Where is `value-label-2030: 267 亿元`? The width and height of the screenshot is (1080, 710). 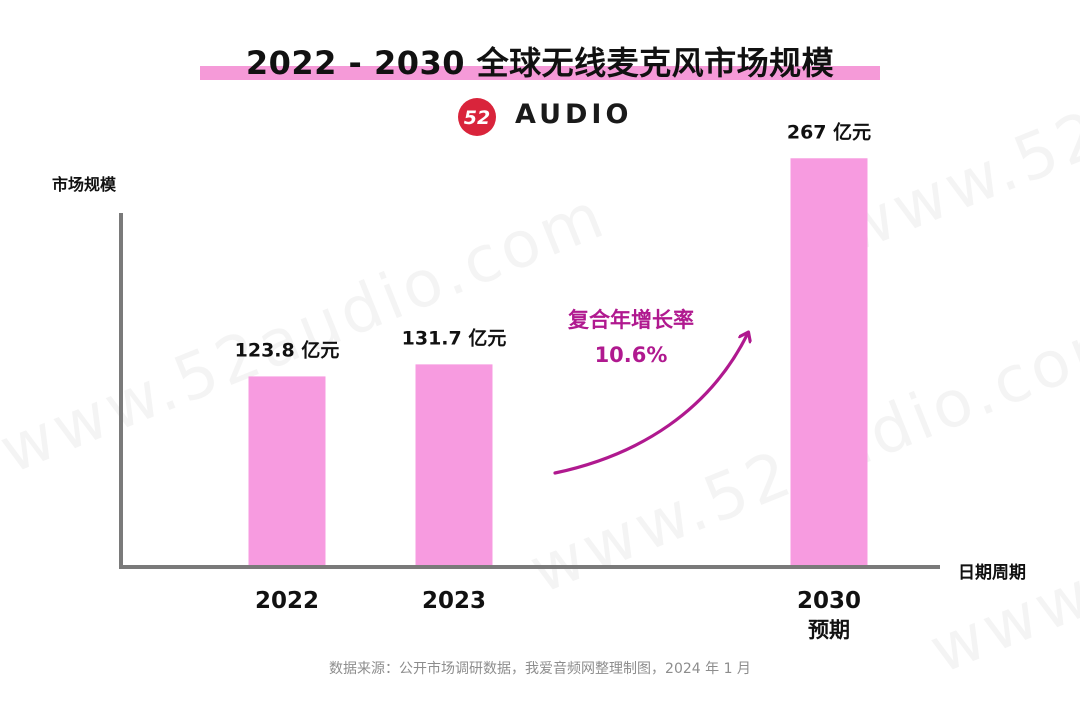 value-label-2030: 267 亿元 is located at coordinates (829, 131).